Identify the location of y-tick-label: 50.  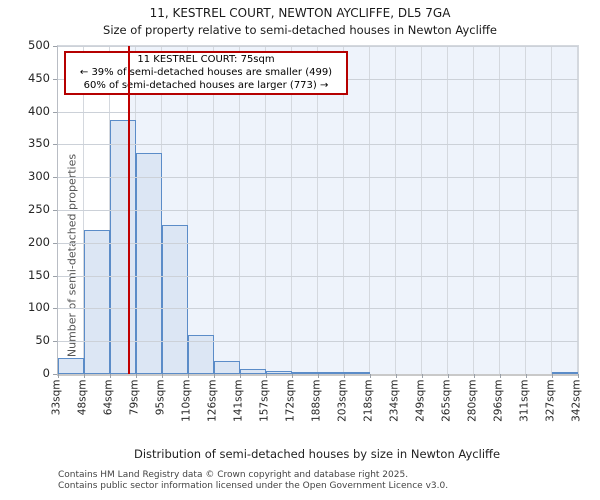
(42, 340).